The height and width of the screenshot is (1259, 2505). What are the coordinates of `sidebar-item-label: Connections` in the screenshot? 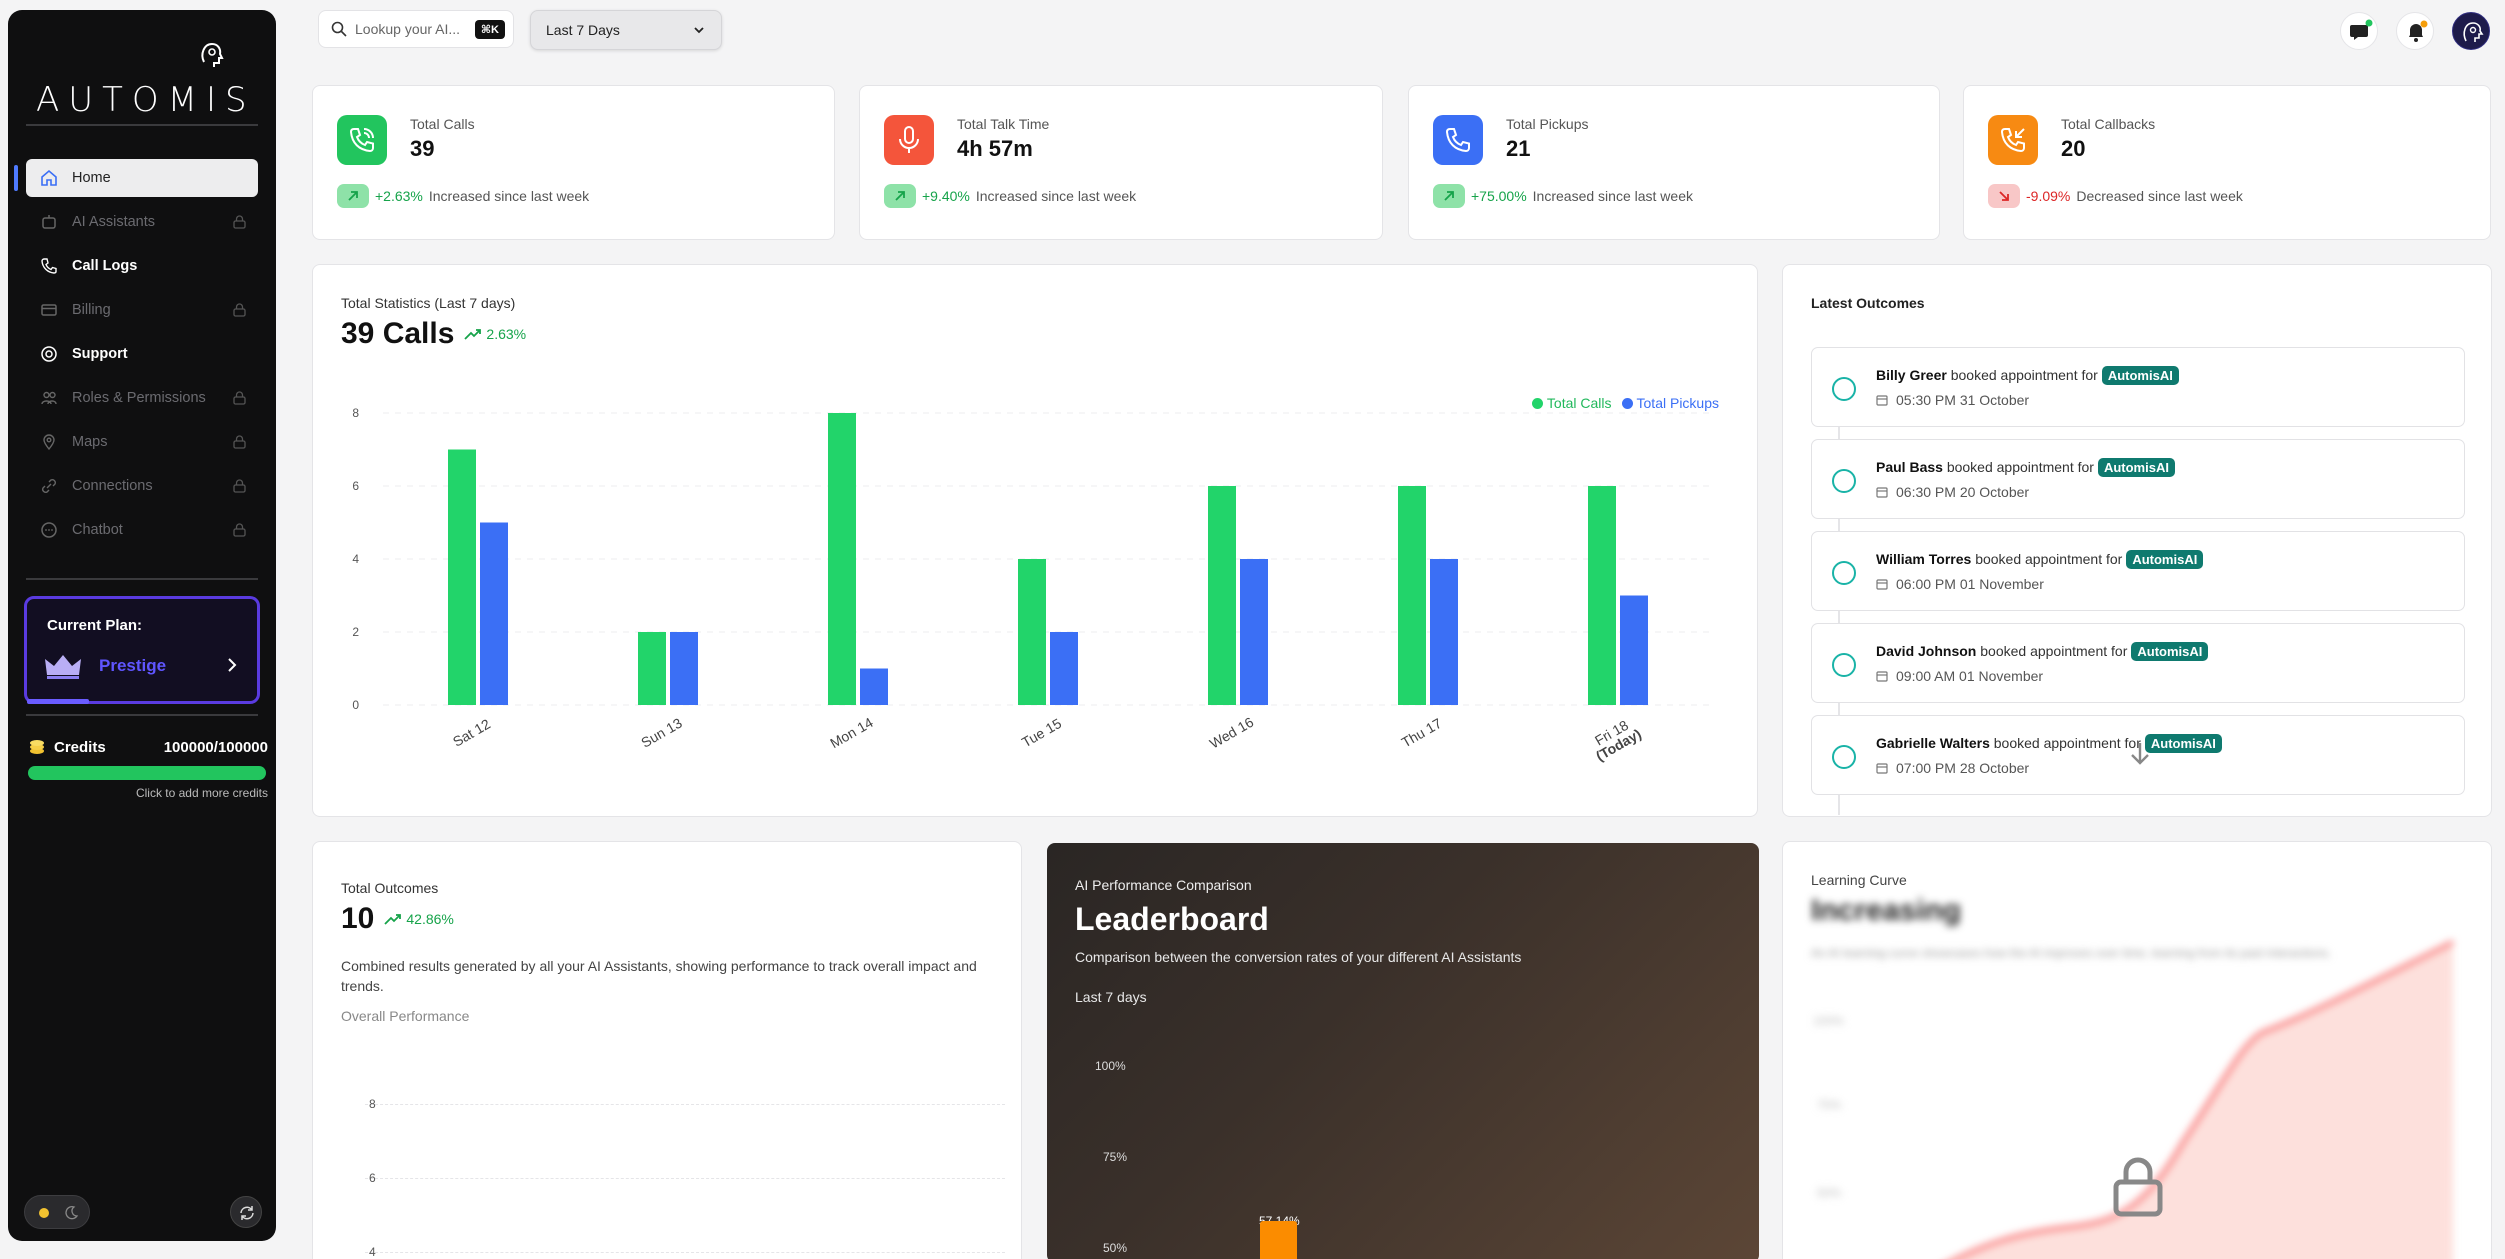 It's located at (112, 486).